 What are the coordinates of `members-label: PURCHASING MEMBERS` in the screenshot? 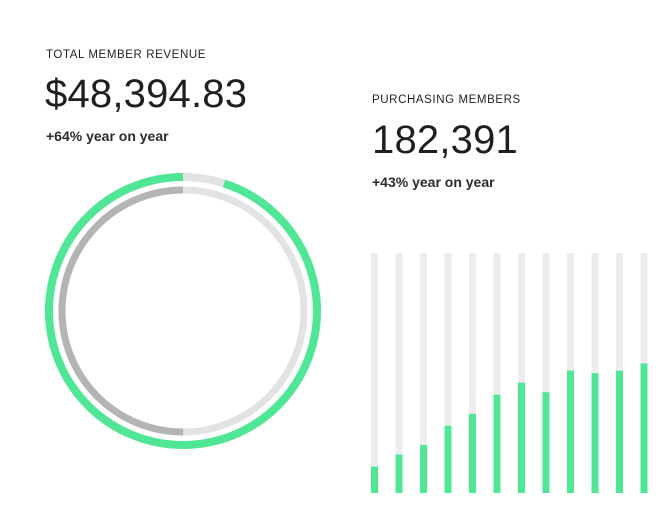 It's located at (446, 100).